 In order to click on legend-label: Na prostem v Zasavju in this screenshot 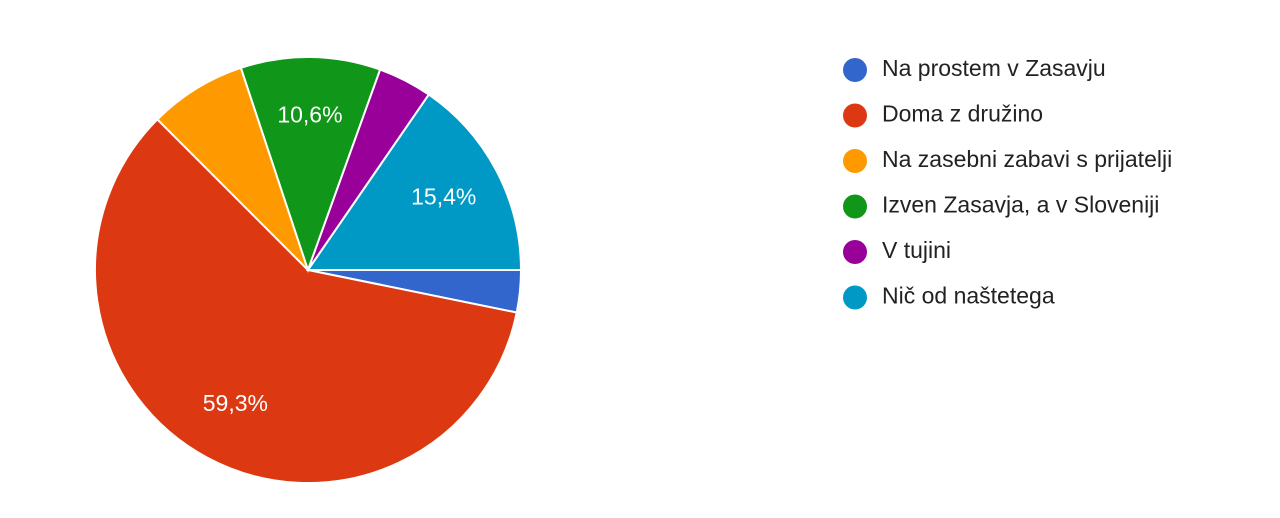, I will do `click(994, 68)`.